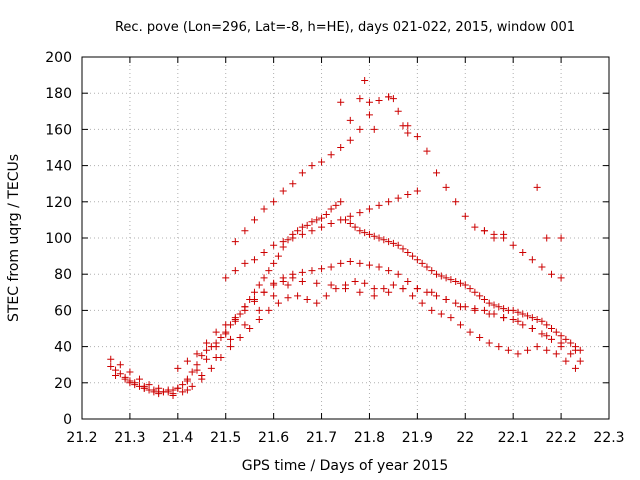 The image size is (640, 480). What do you see at coordinates (513, 438) in the screenshot?
I see `x-tick-label: 22.1` at bounding box center [513, 438].